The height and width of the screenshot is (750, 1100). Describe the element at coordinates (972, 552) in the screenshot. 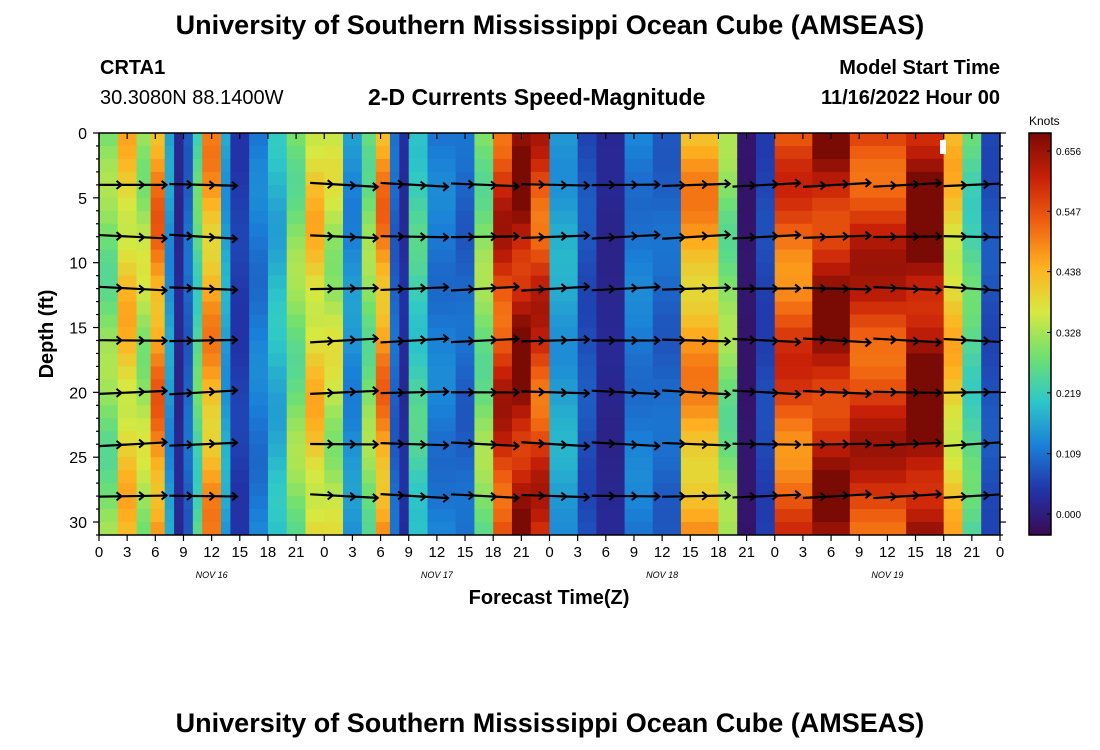

I see `x-tick-label: 21` at that location.